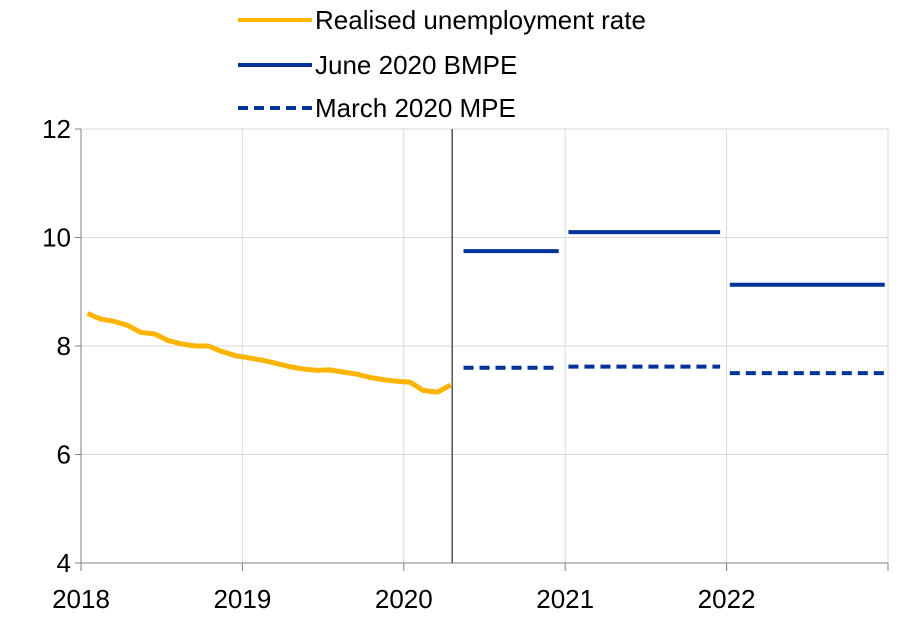  I want to click on x-tick-label: 2020, so click(404, 599).